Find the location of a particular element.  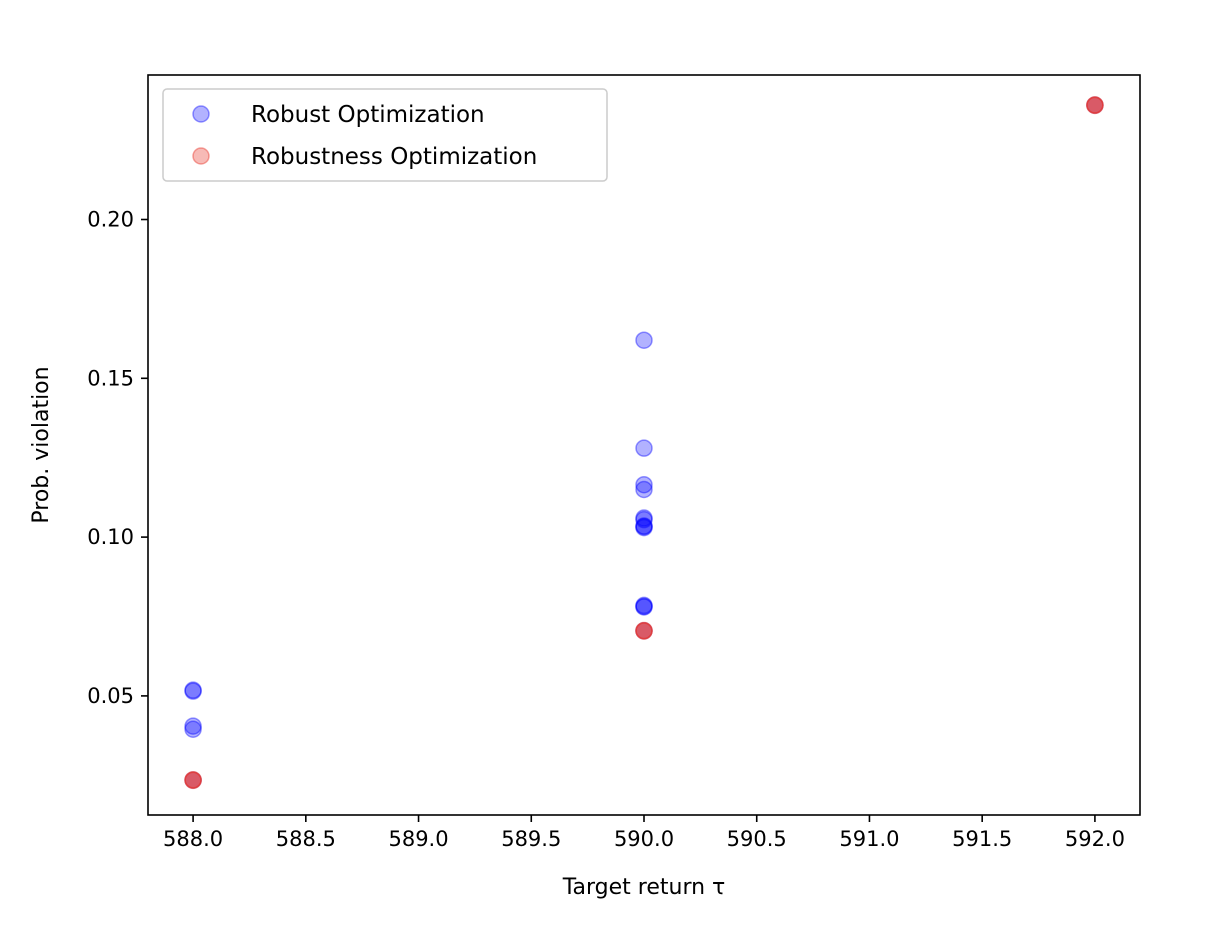

x-tick-label: 589.5 is located at coordinates (531, 839).